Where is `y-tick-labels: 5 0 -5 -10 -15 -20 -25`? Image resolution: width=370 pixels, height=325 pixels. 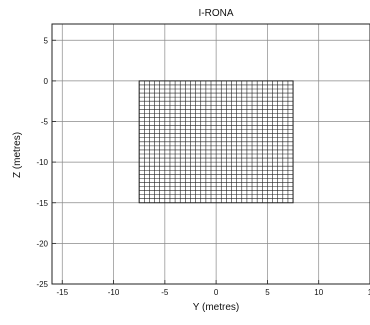 y-tick-labels: 5 0 -5 -10 -15 -20 -25 is located at coordinates (42, 162).